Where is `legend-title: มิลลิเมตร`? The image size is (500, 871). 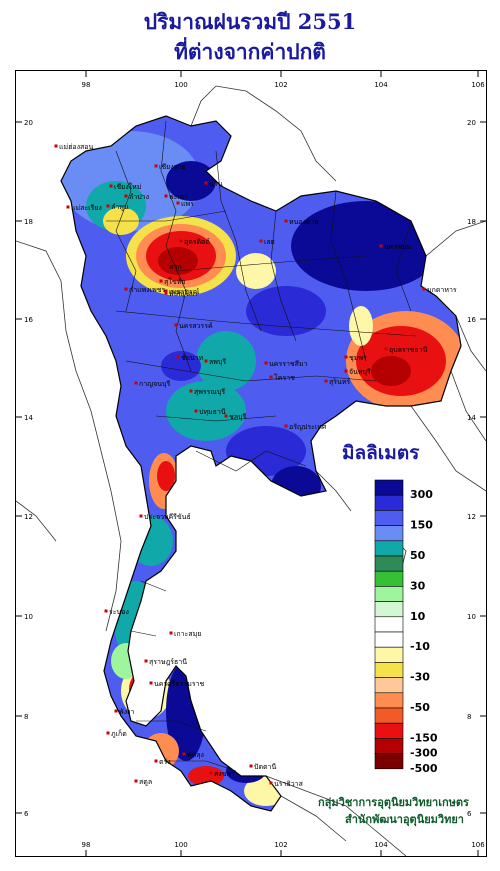 legend-title: มิลลิเมตร is located at coordinates (381, 453).